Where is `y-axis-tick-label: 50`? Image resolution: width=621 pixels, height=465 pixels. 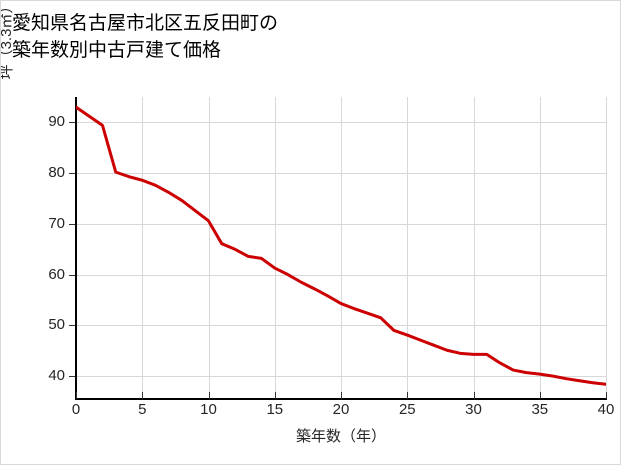 y-axis-tick-label: 50 is located at coordinates (56, 325).